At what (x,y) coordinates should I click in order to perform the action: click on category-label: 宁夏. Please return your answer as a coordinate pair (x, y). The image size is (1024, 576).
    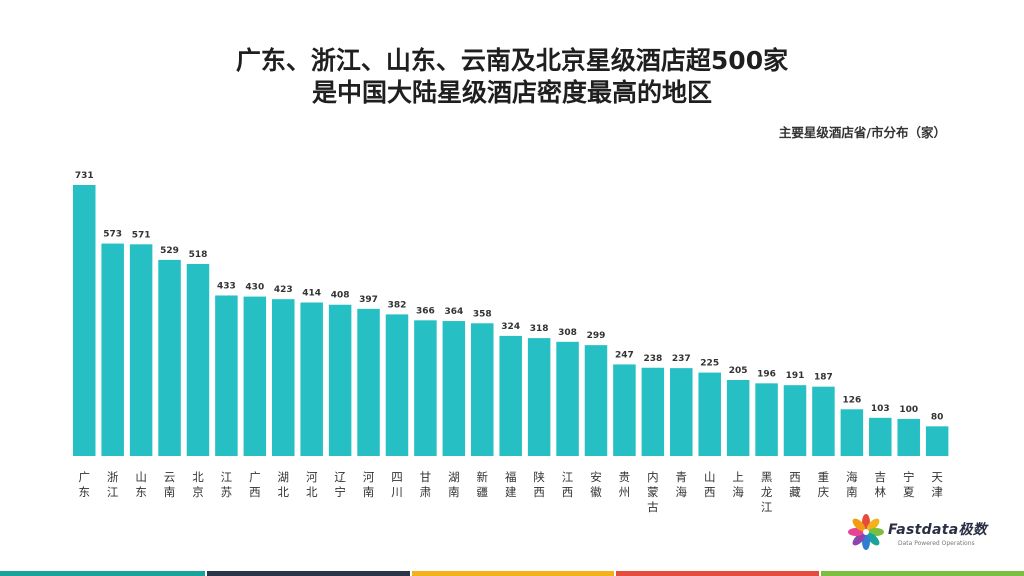
    Looking at the image, I should click on (909, 484).